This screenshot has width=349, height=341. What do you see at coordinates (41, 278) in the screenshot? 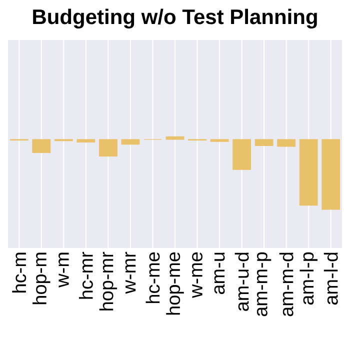
I see `x-tick-label: hop-m` at bounding box center [41, 278].